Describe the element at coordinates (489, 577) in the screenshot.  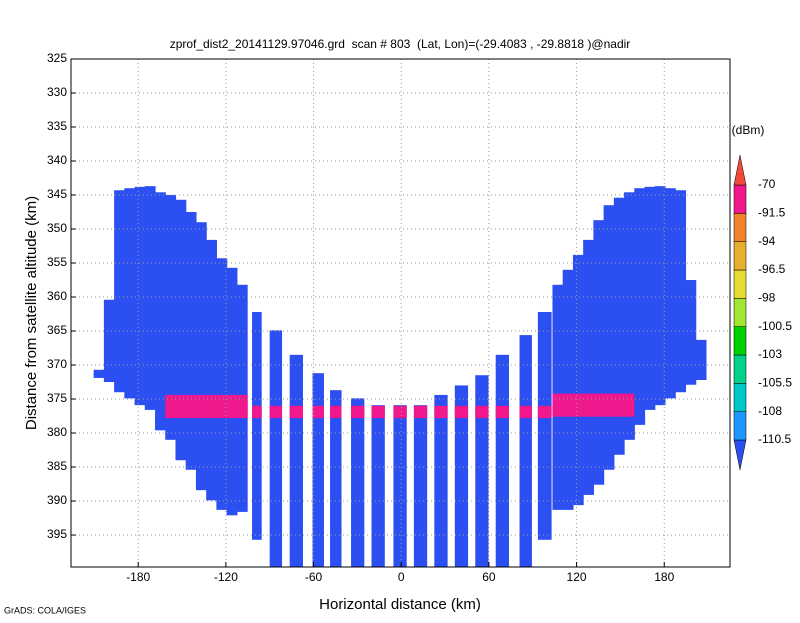
I see `x-tick-label: 60` at that location.